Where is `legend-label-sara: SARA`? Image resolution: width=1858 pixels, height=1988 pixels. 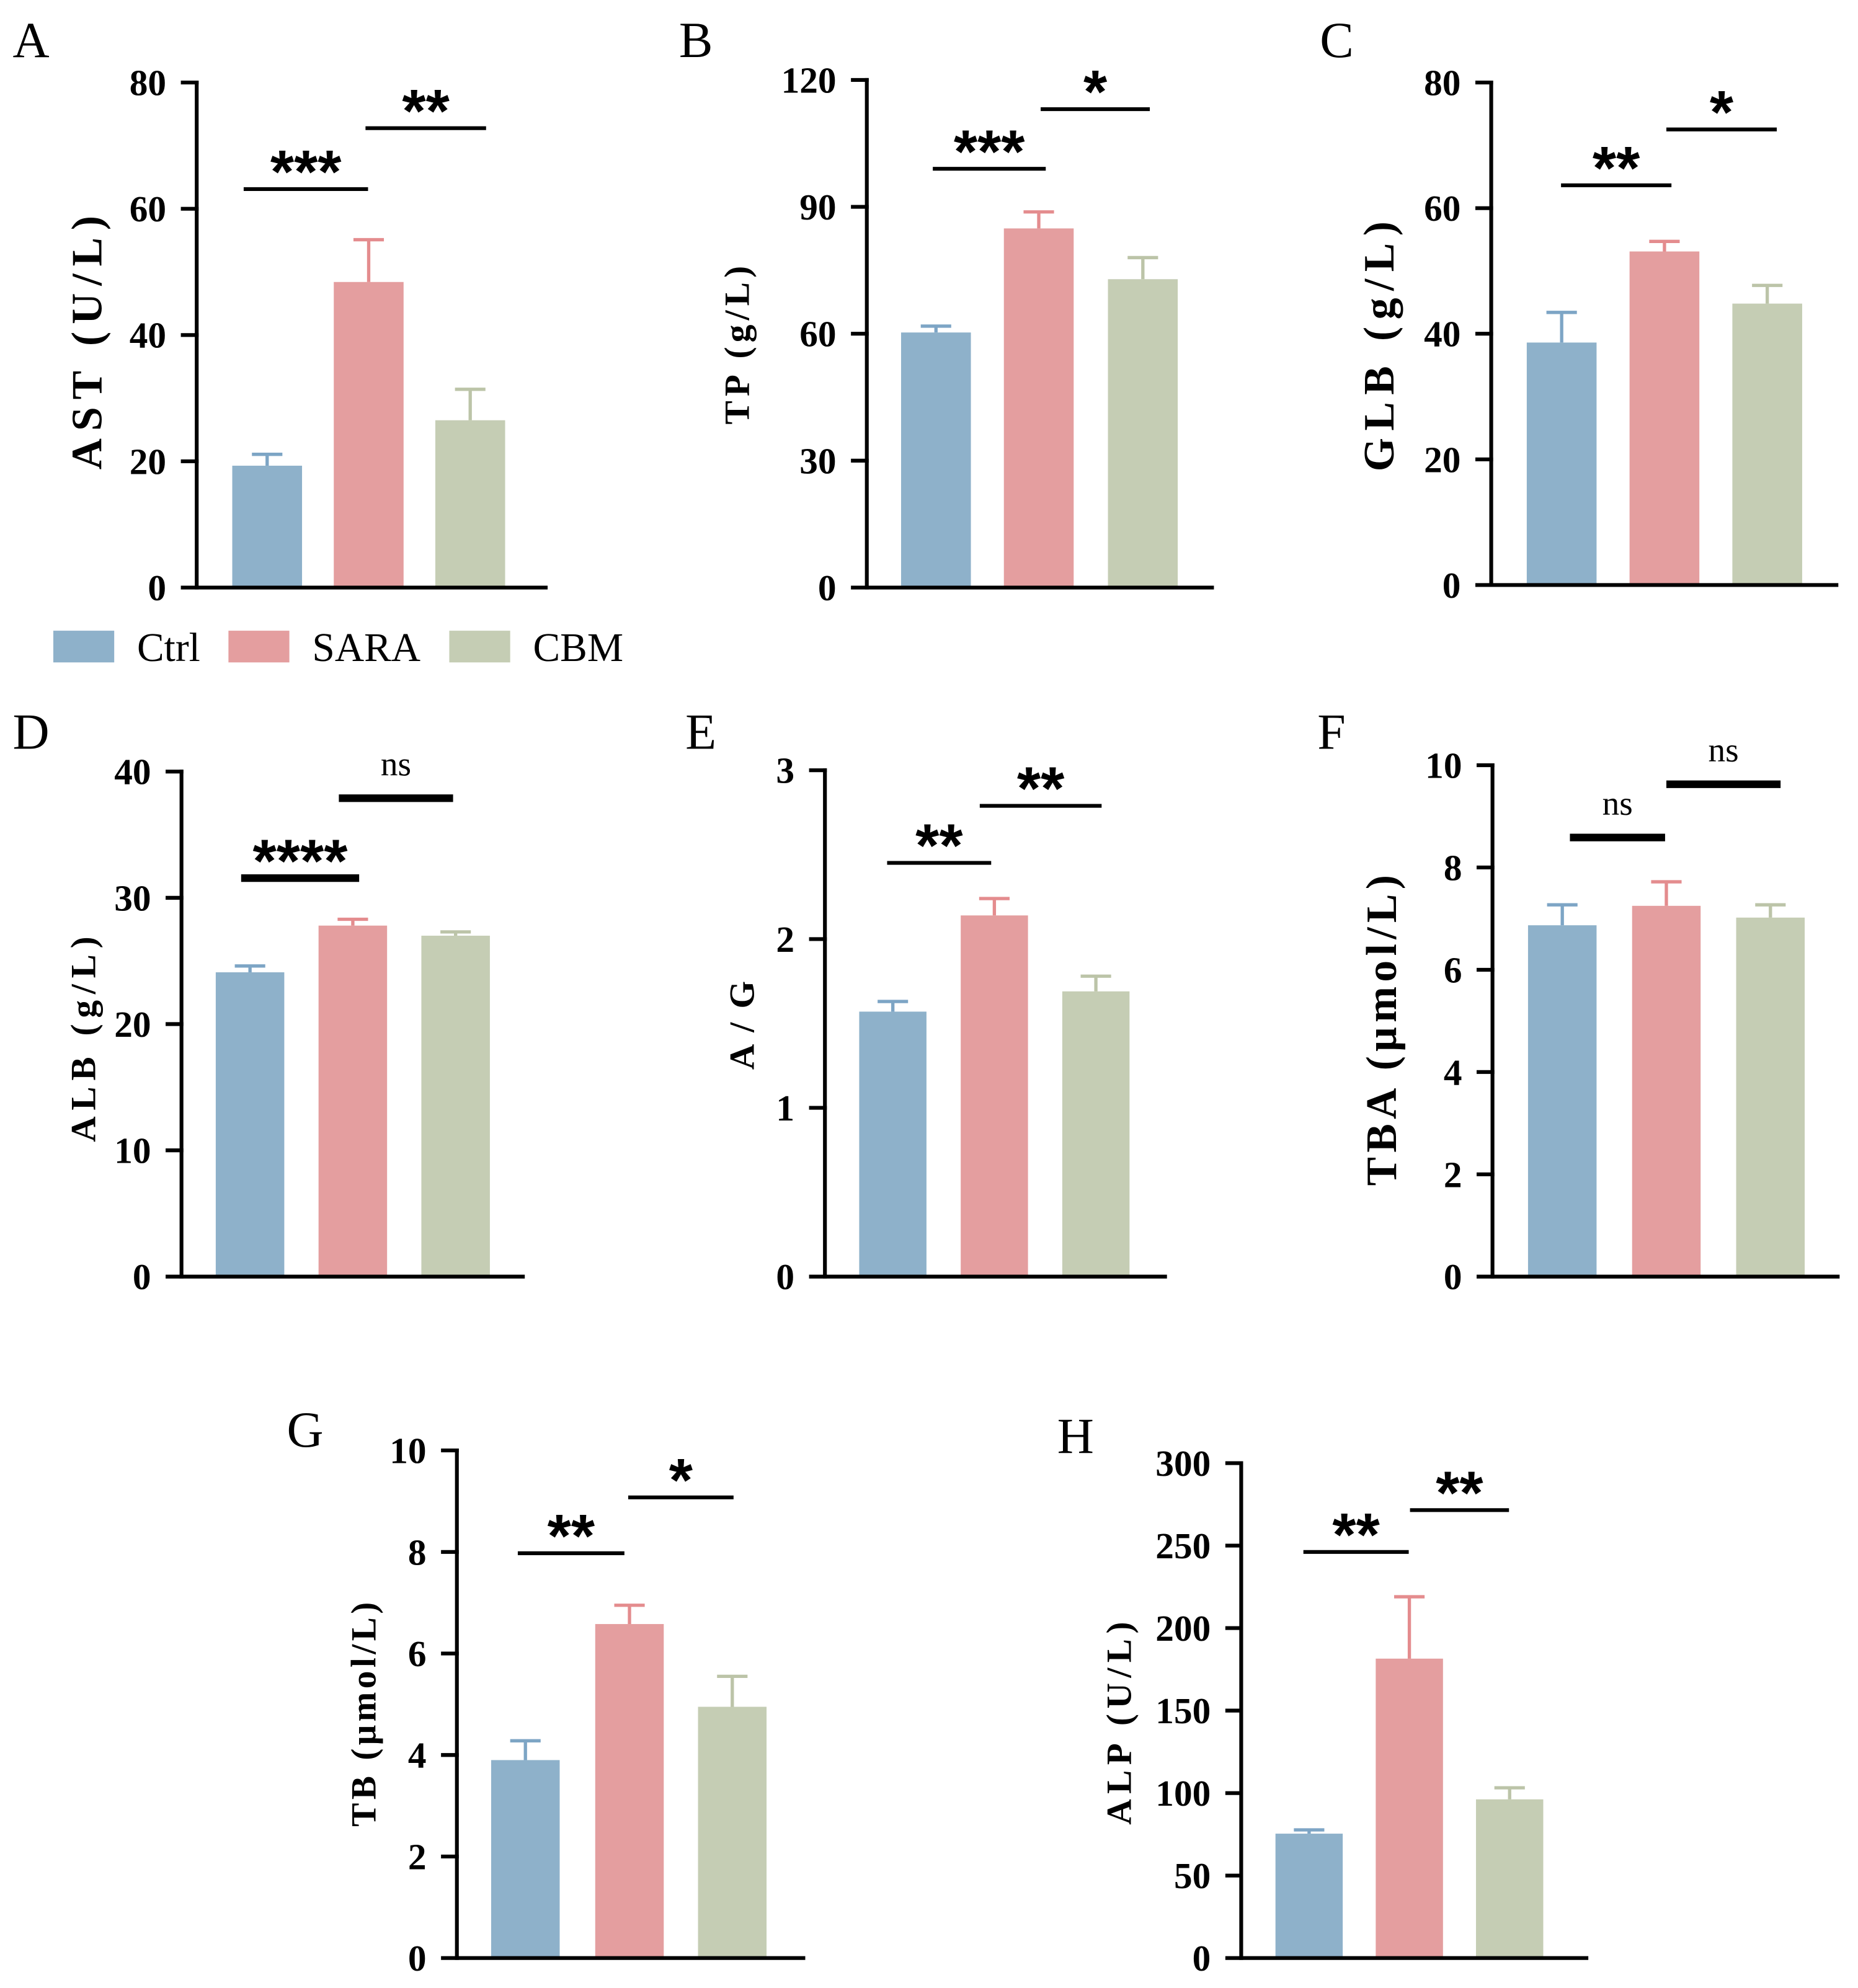
legend-label-sara: SARA is located at coordinates (366, 648).